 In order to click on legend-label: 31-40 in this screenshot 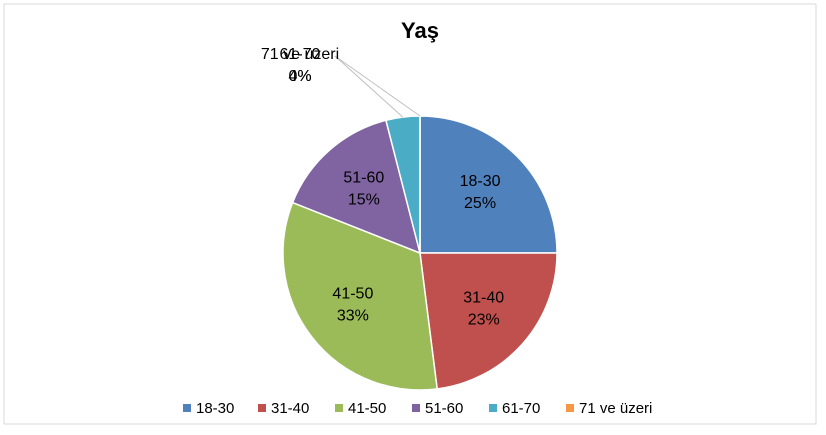, I will do `click(290, 408)`.